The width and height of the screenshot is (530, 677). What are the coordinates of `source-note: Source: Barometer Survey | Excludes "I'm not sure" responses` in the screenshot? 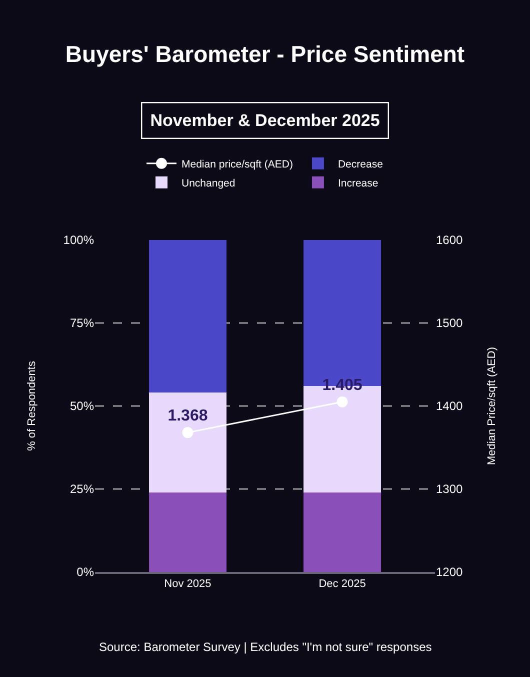 It's located at (265, 647).